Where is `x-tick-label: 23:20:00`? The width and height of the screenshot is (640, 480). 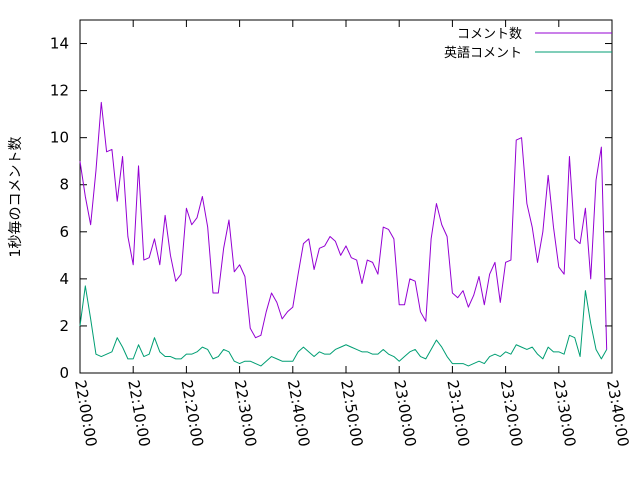
x-tick-label: 23:20:00 is located at coordinates (511, 413).